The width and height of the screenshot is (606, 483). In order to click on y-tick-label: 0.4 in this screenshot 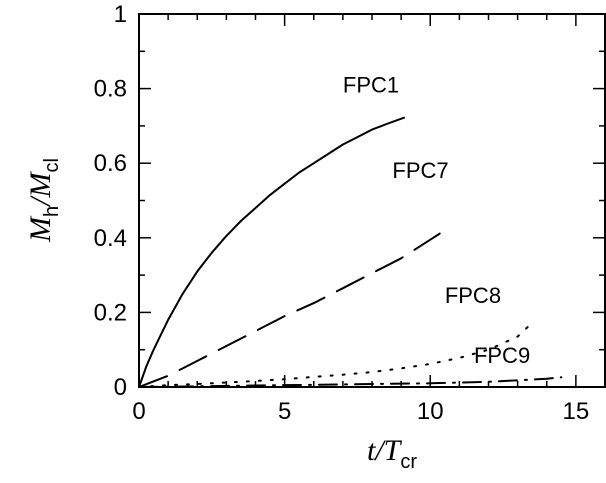, I will do `click(110, 238)`.